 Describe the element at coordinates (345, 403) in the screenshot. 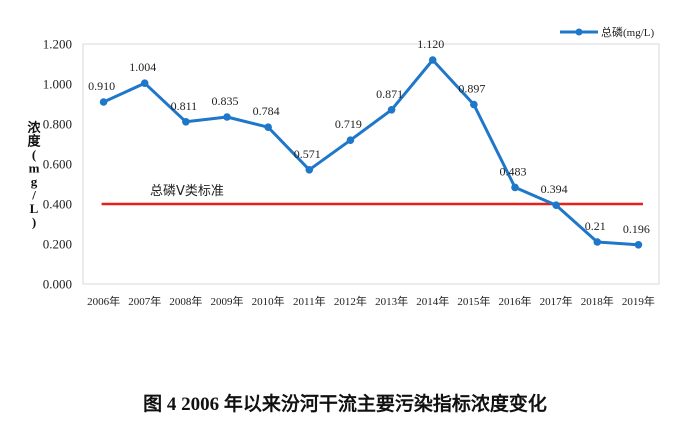

I see `figure-caption: 图 4 2006 年以来汾河干流主要污染指标浓度变化` at that location.